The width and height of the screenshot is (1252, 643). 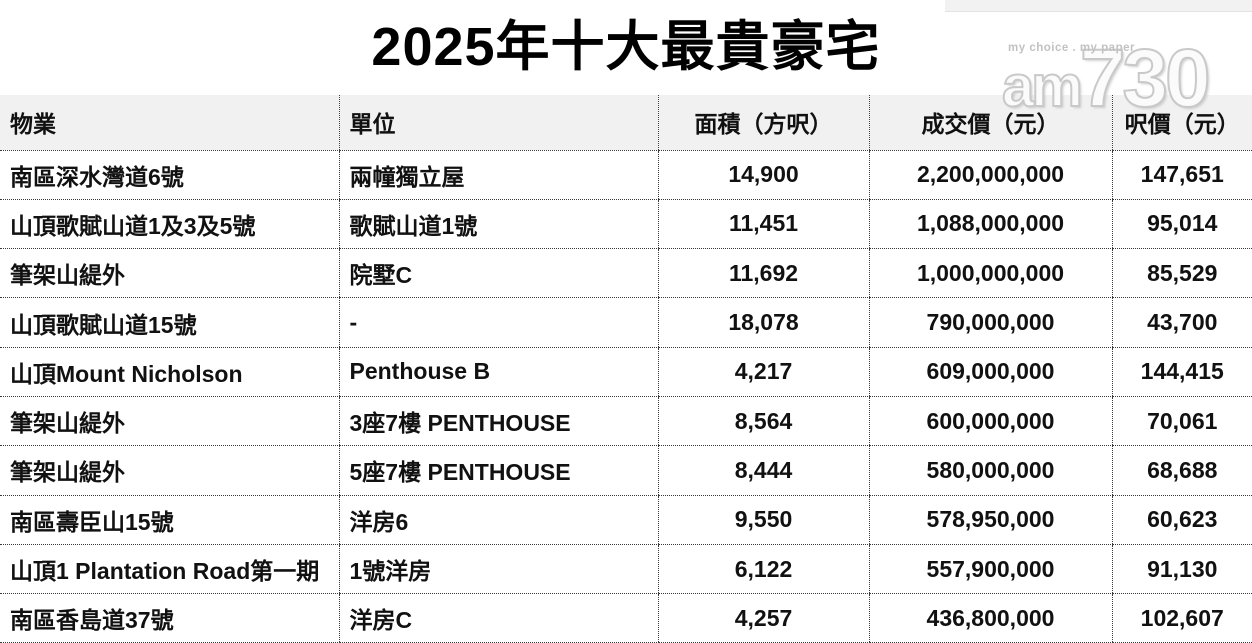 What do you see at coordinates (169, 224) in the screenshot?
I see `table-cell: 山頂歌賦山道1及3及5號` at bounding box center [169, 224].